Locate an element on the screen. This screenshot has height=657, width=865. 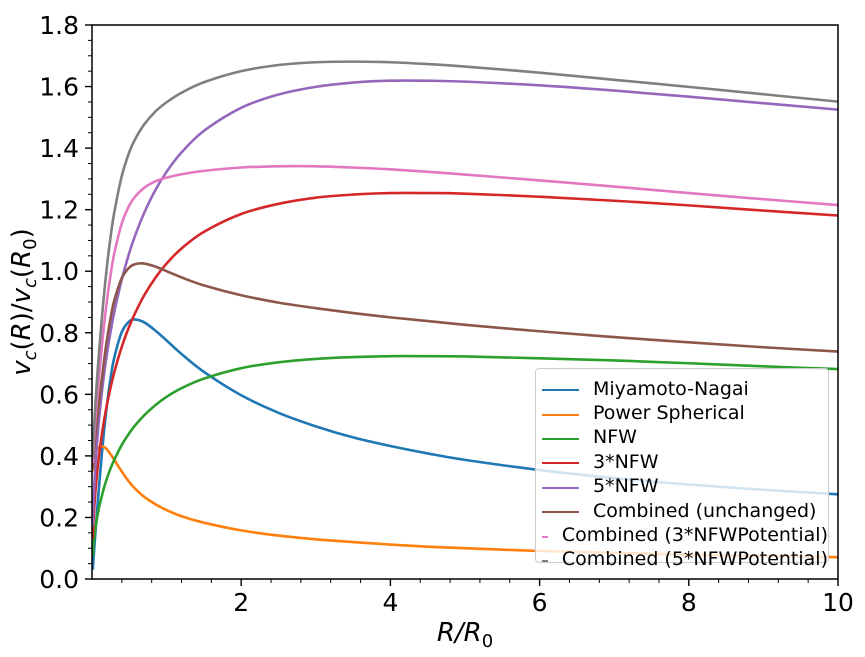
curve-power-spherical is located at coordinates (465, 502).